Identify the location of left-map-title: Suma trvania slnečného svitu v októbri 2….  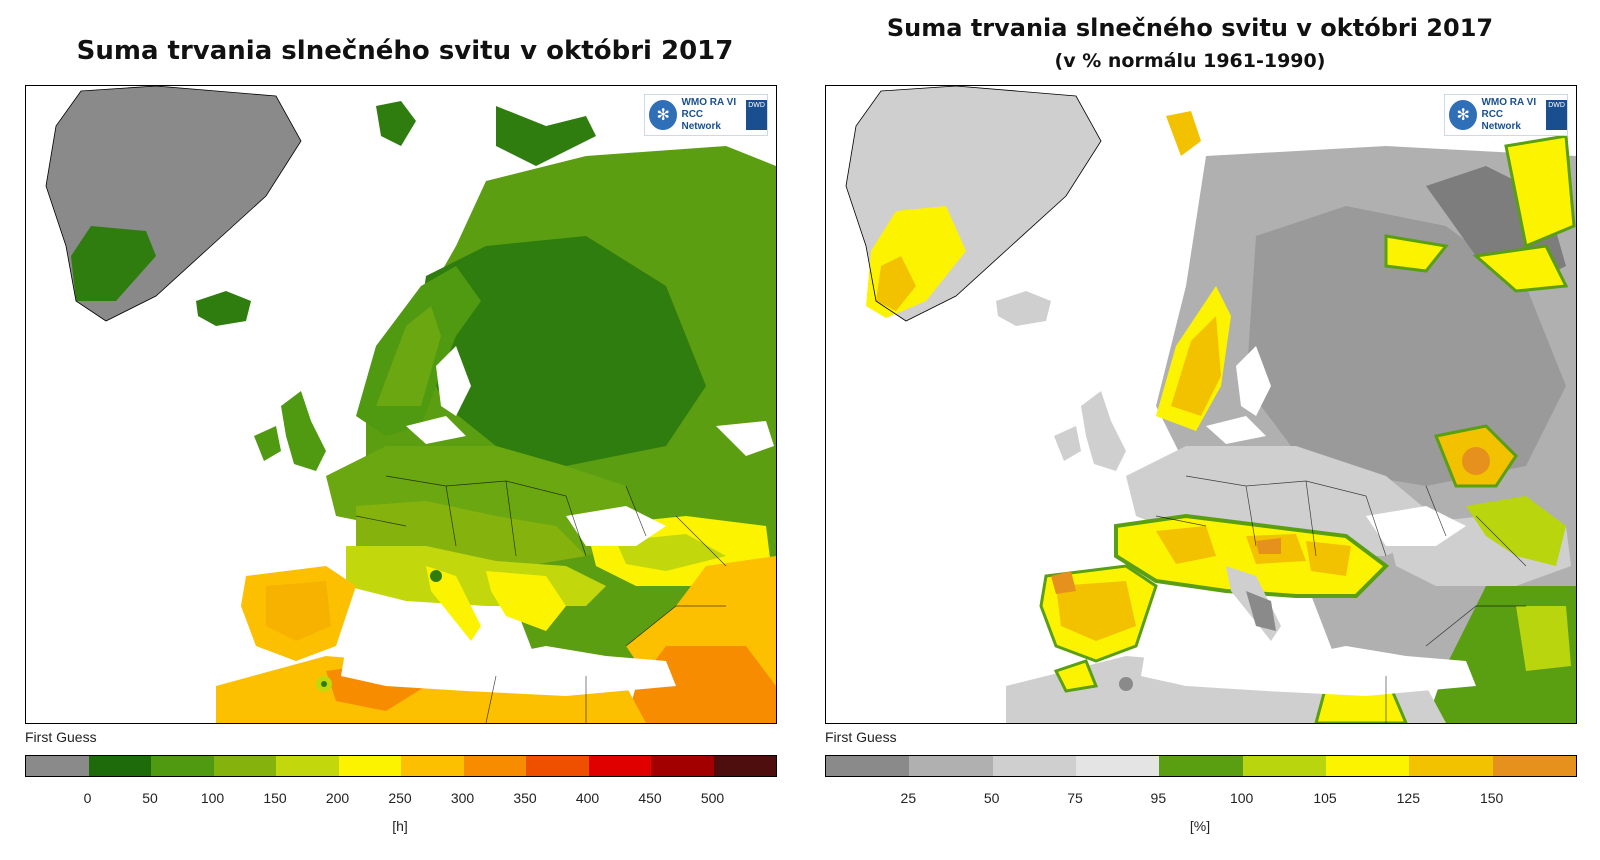
(405, 51).